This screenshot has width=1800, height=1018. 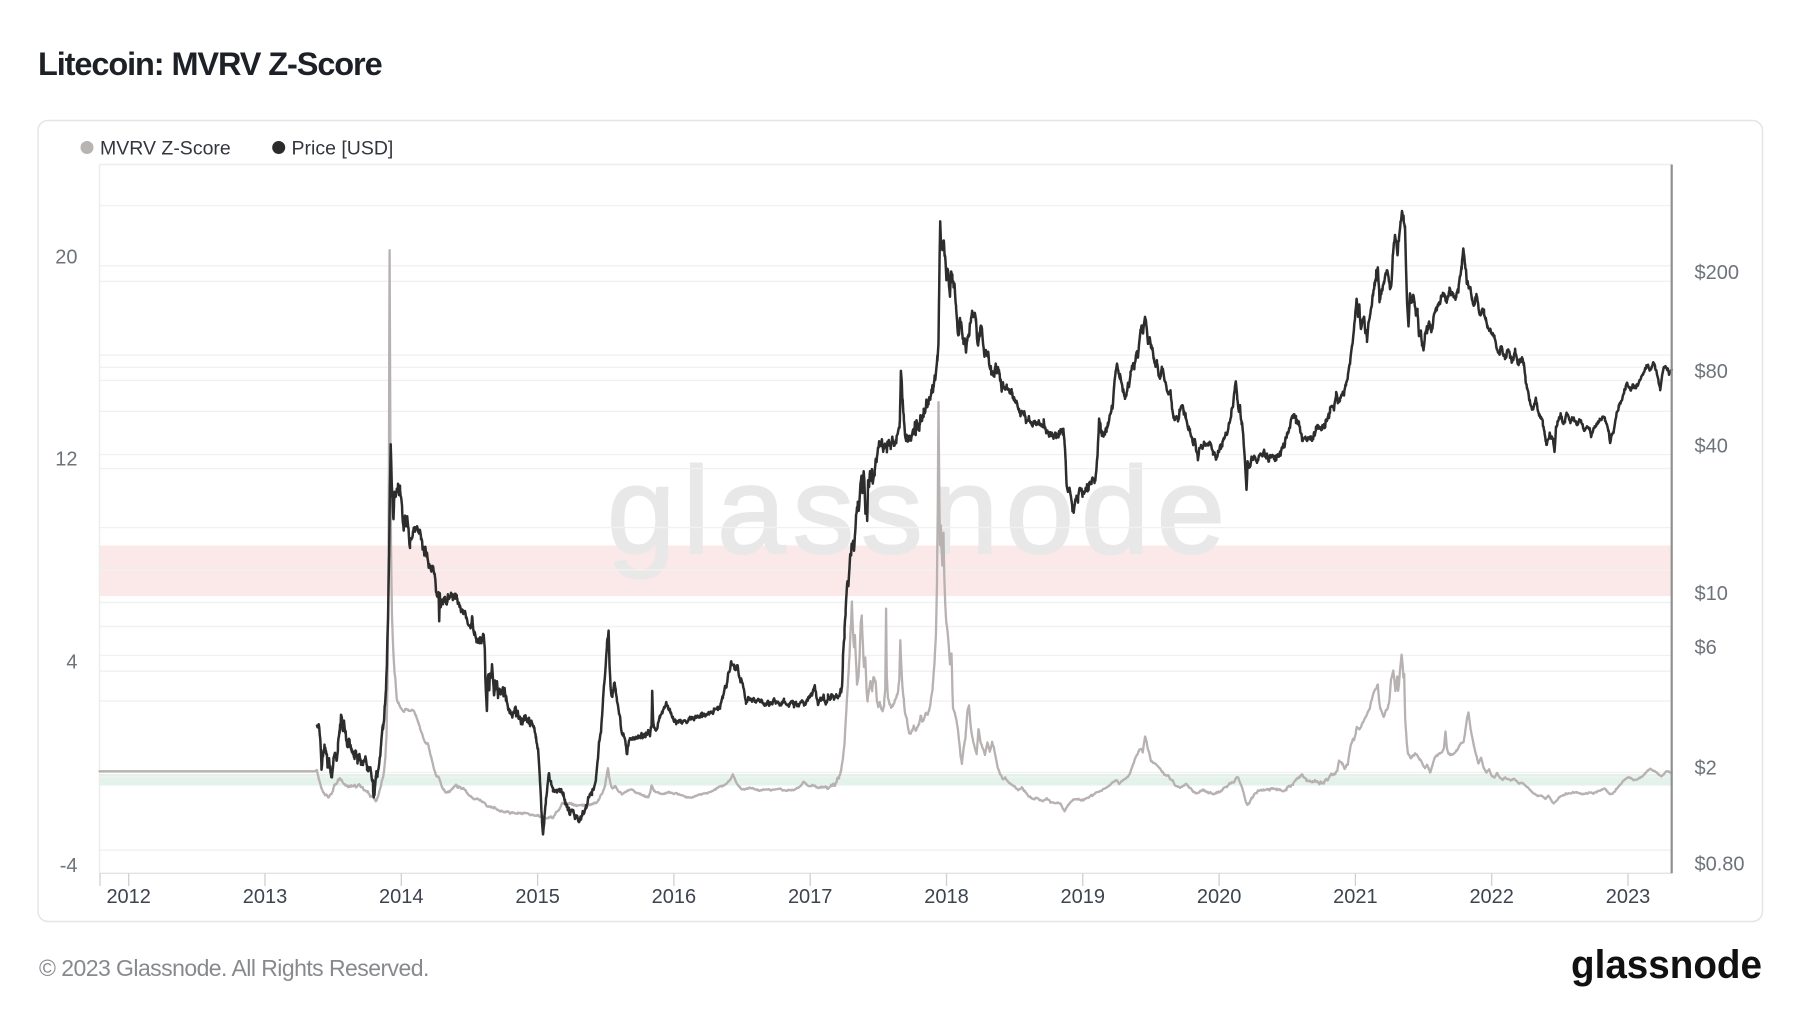 What do you see at coordinates (1711, 372) in the screenshot?
I see `svg-text: $80` at bounding box center [1711, 372].